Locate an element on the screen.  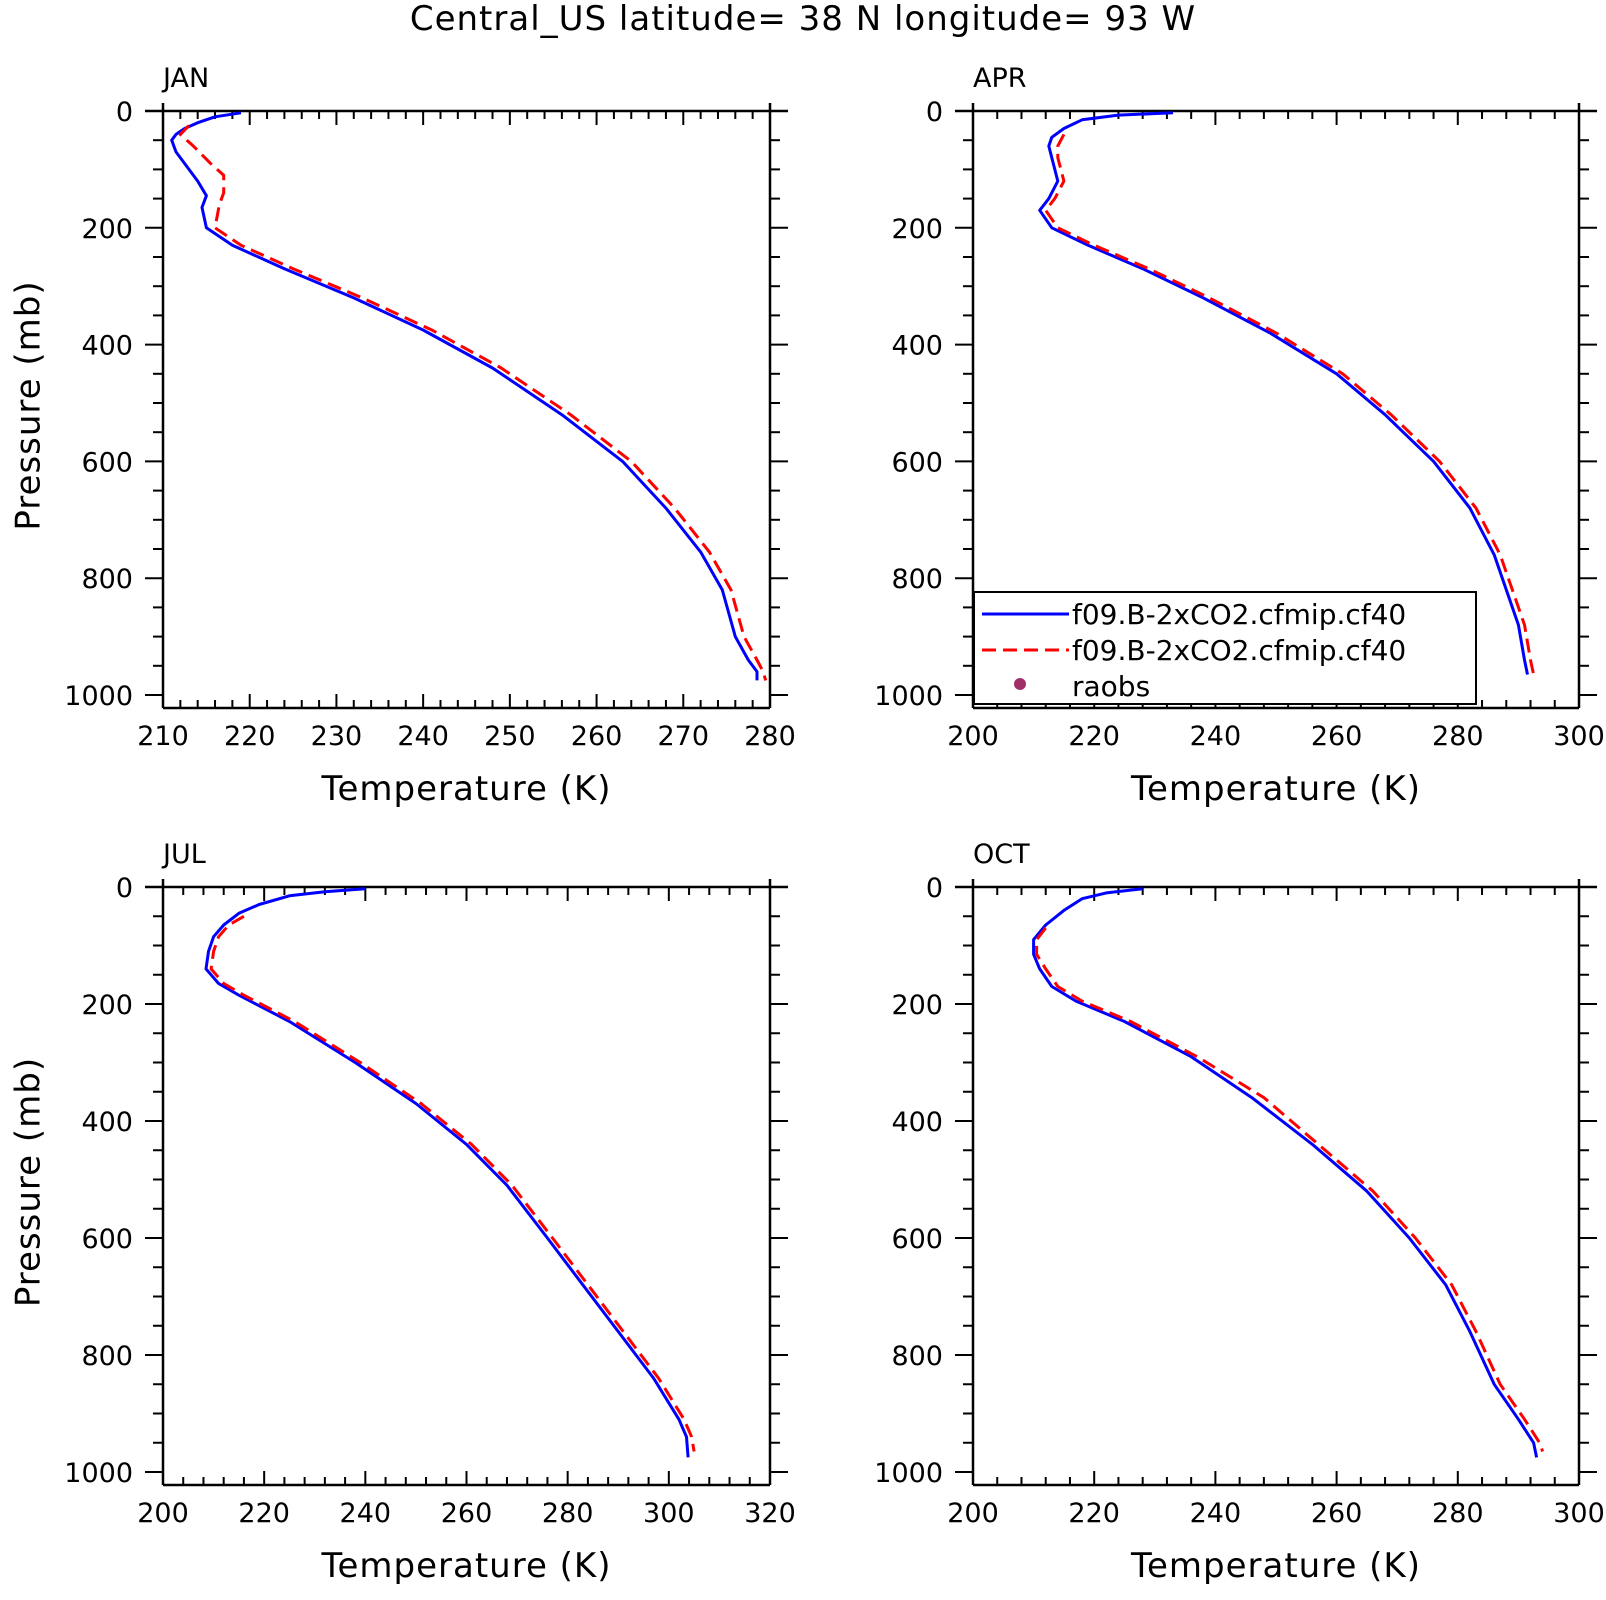
x-tick-label: 230 is located at coordinates (337, 736).